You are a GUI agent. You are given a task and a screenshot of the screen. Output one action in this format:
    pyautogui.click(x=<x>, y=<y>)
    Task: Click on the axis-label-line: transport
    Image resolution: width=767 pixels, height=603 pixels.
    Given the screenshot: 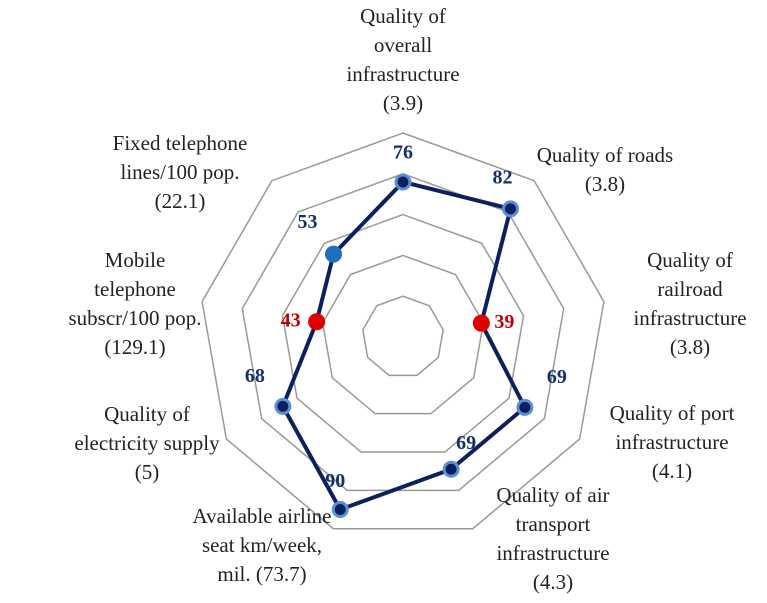 What is the action you would take?
    pyautogui.click(x=553, y=524)
    